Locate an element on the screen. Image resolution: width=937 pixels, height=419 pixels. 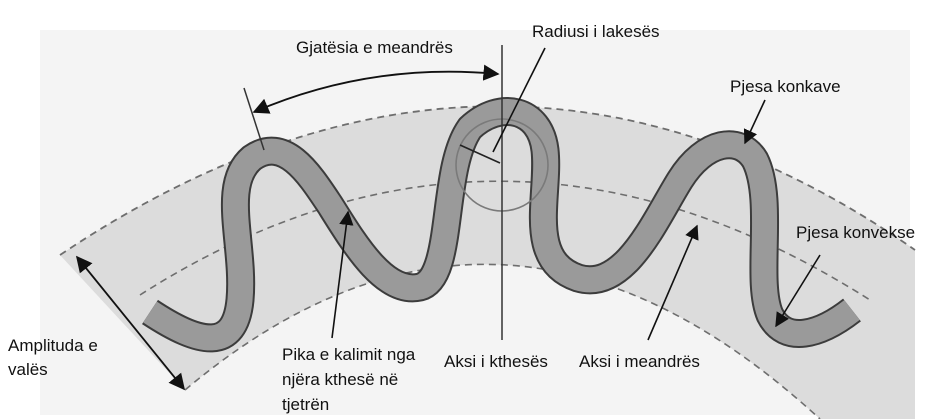
meander-length-arrow is located at coordinates (376, 89).